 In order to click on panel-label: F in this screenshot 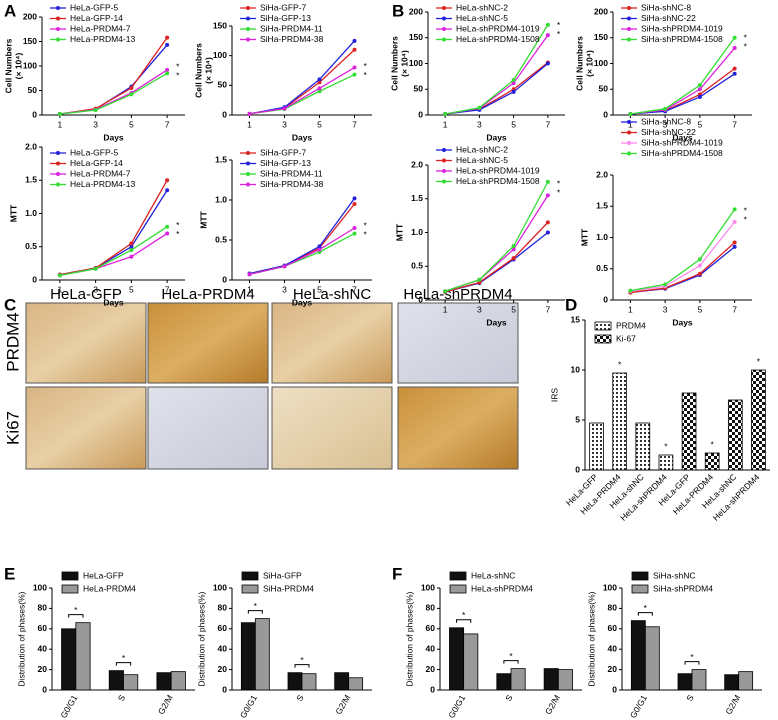, I will do `click(397, 573)`.